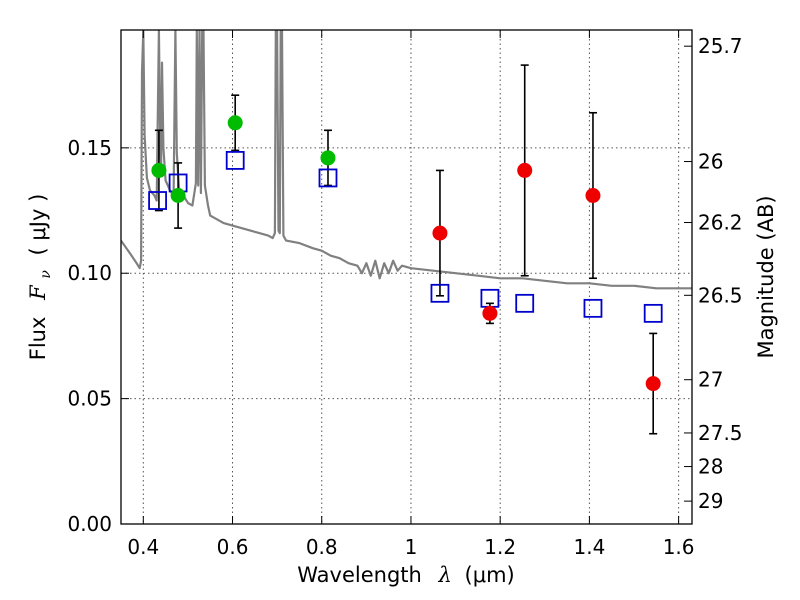 The width and height of the screenshot is (800, 600). What do you see at coordinates (500, 547) in the screenshot?
I see `x-tick-label: 1.2` at bounding box center [500, 547].